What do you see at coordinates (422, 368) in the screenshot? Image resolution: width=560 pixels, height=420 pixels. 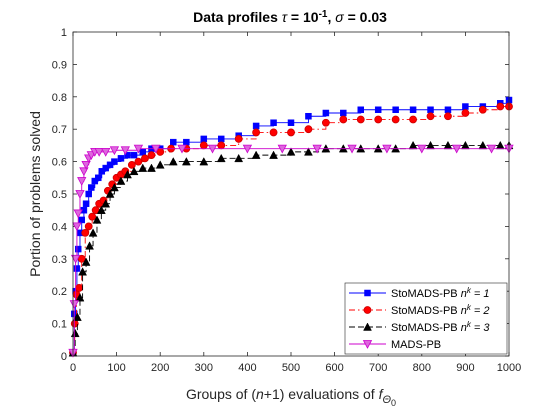 I see `x-tick-label: 800` at bounding box center [422, 368].